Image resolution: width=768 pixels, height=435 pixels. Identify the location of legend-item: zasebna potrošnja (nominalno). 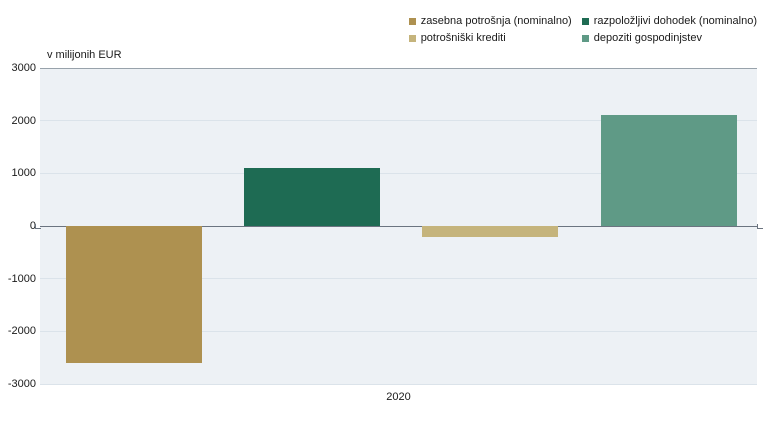
(490, 21).